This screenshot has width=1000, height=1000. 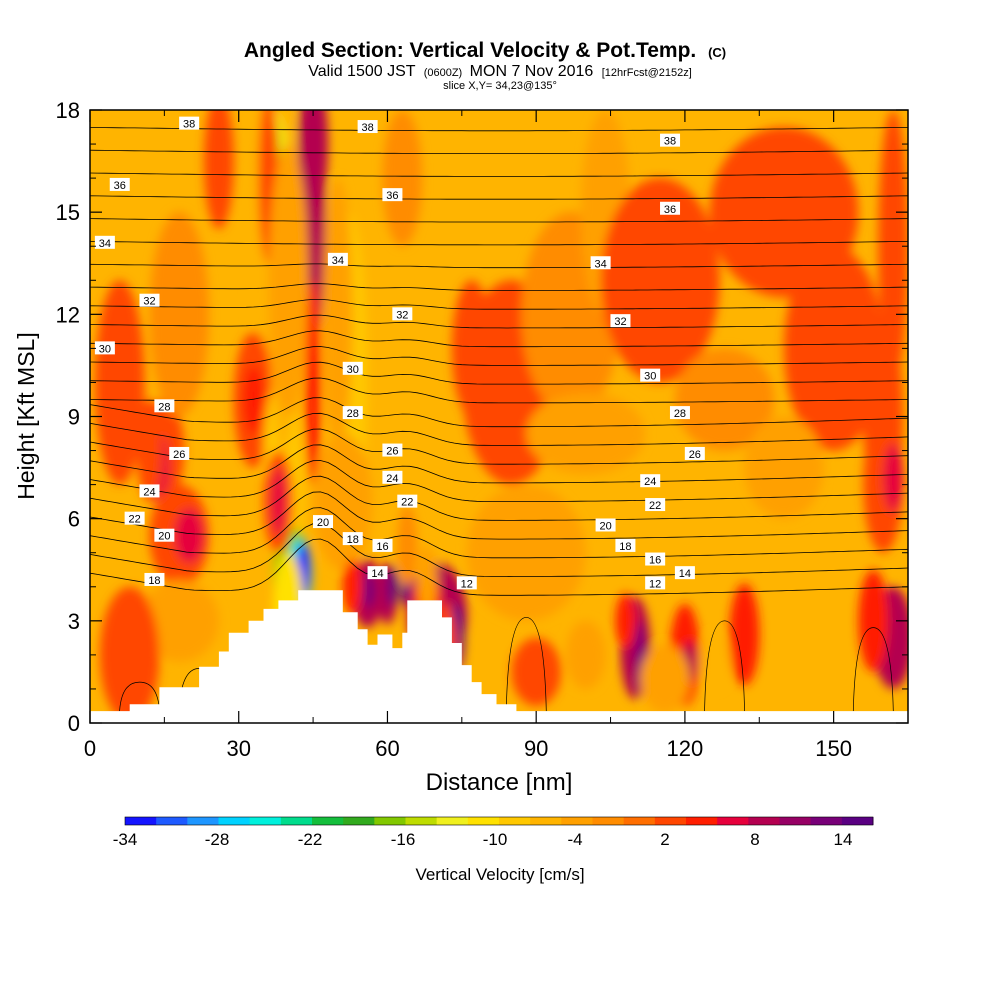 What do you see at coordinates (655, 506) in the screenshot?
I see `isentrope-label-text: 22` at bounding box center [655, 506].